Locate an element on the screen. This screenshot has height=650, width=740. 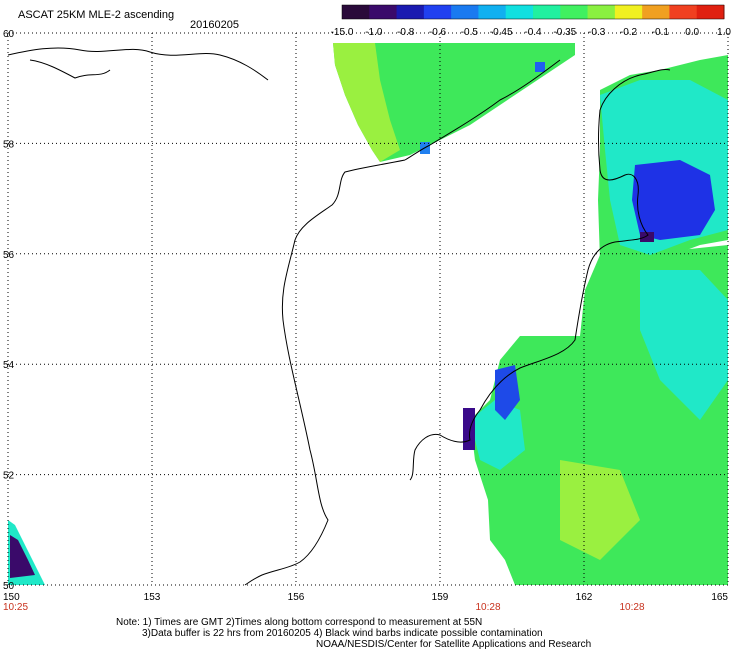
colorbar-tick-label: -15.0 is located at coordinates (342, 32).